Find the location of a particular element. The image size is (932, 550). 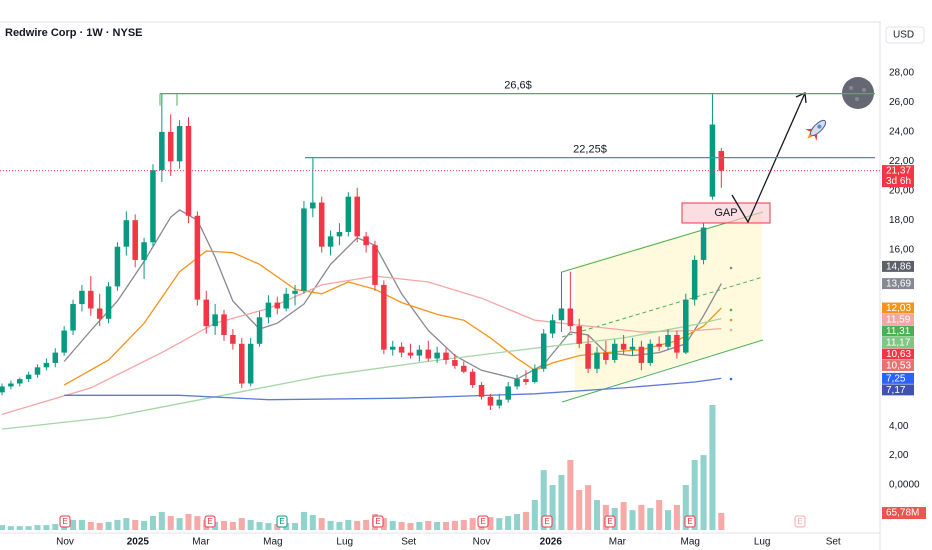

x-tick-label: Nov is located at coordinates (65, 542).